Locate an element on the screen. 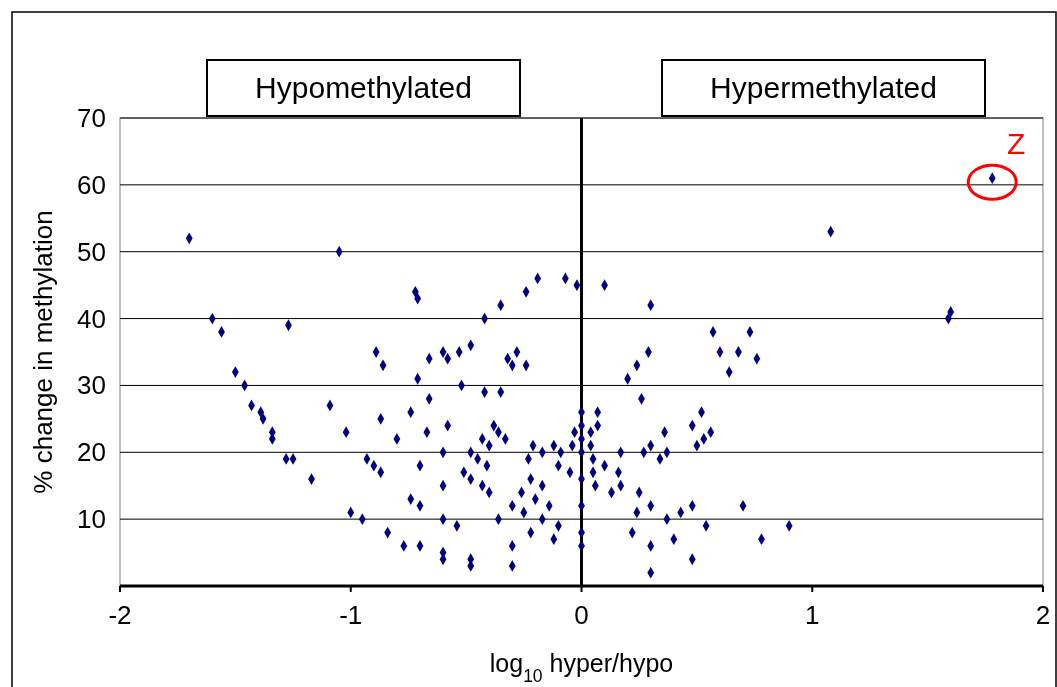  text: Hypomethylated is located at coordinates (363, 87).